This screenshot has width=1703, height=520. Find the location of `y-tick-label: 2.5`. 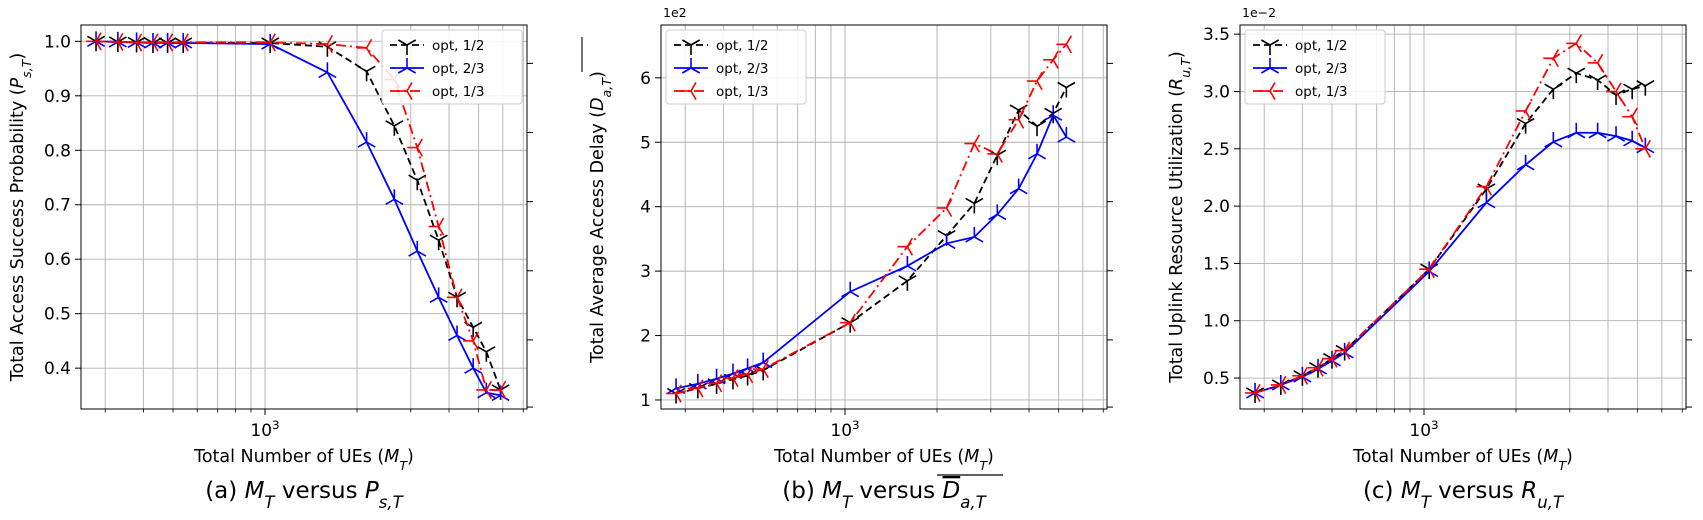

y-tick-label: 2.5 is located at coordinates (1216, 150).